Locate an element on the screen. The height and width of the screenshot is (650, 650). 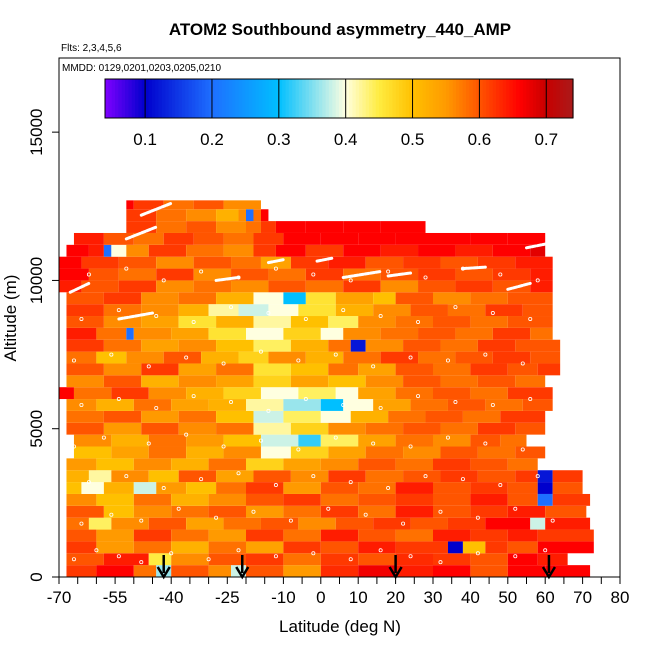
x-tick-label: -70 is located at coordinates (59, 597).